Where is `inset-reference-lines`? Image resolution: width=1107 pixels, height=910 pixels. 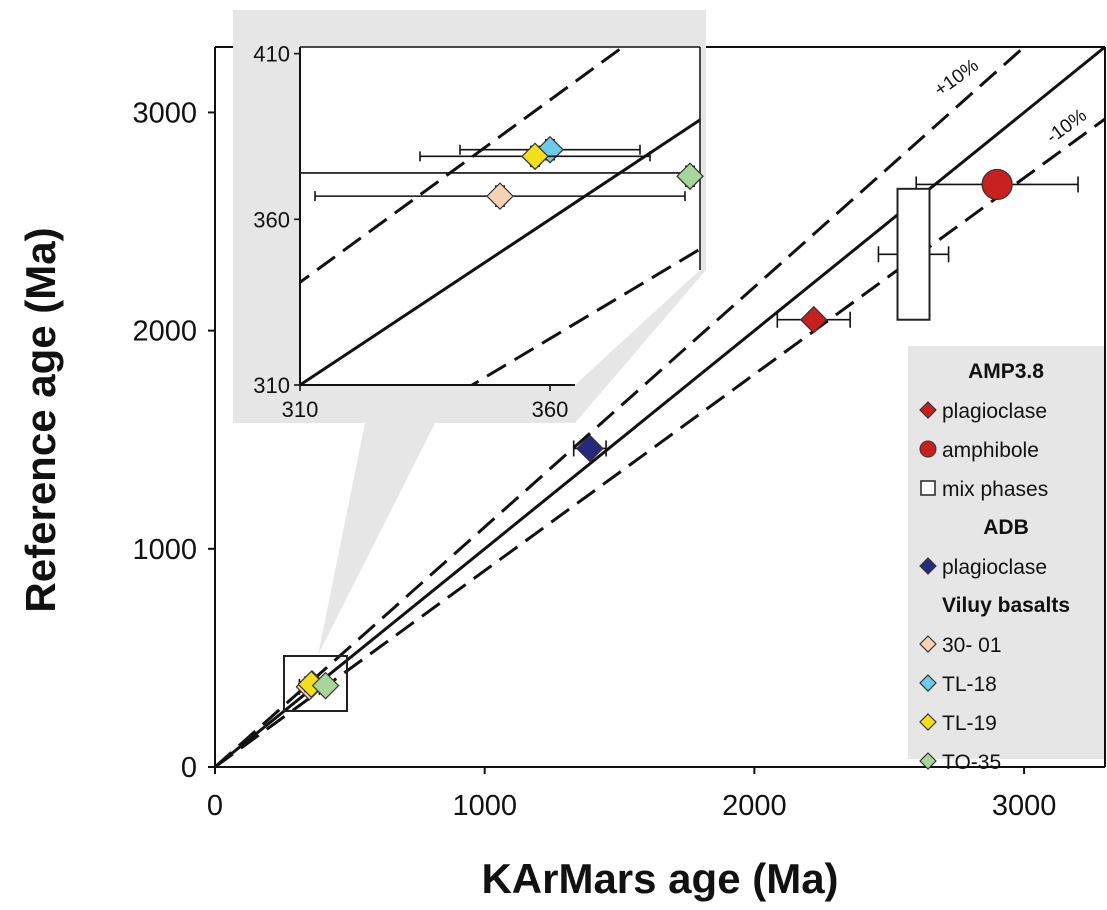 inset-reference-lines is located at coordinates (500, 216).